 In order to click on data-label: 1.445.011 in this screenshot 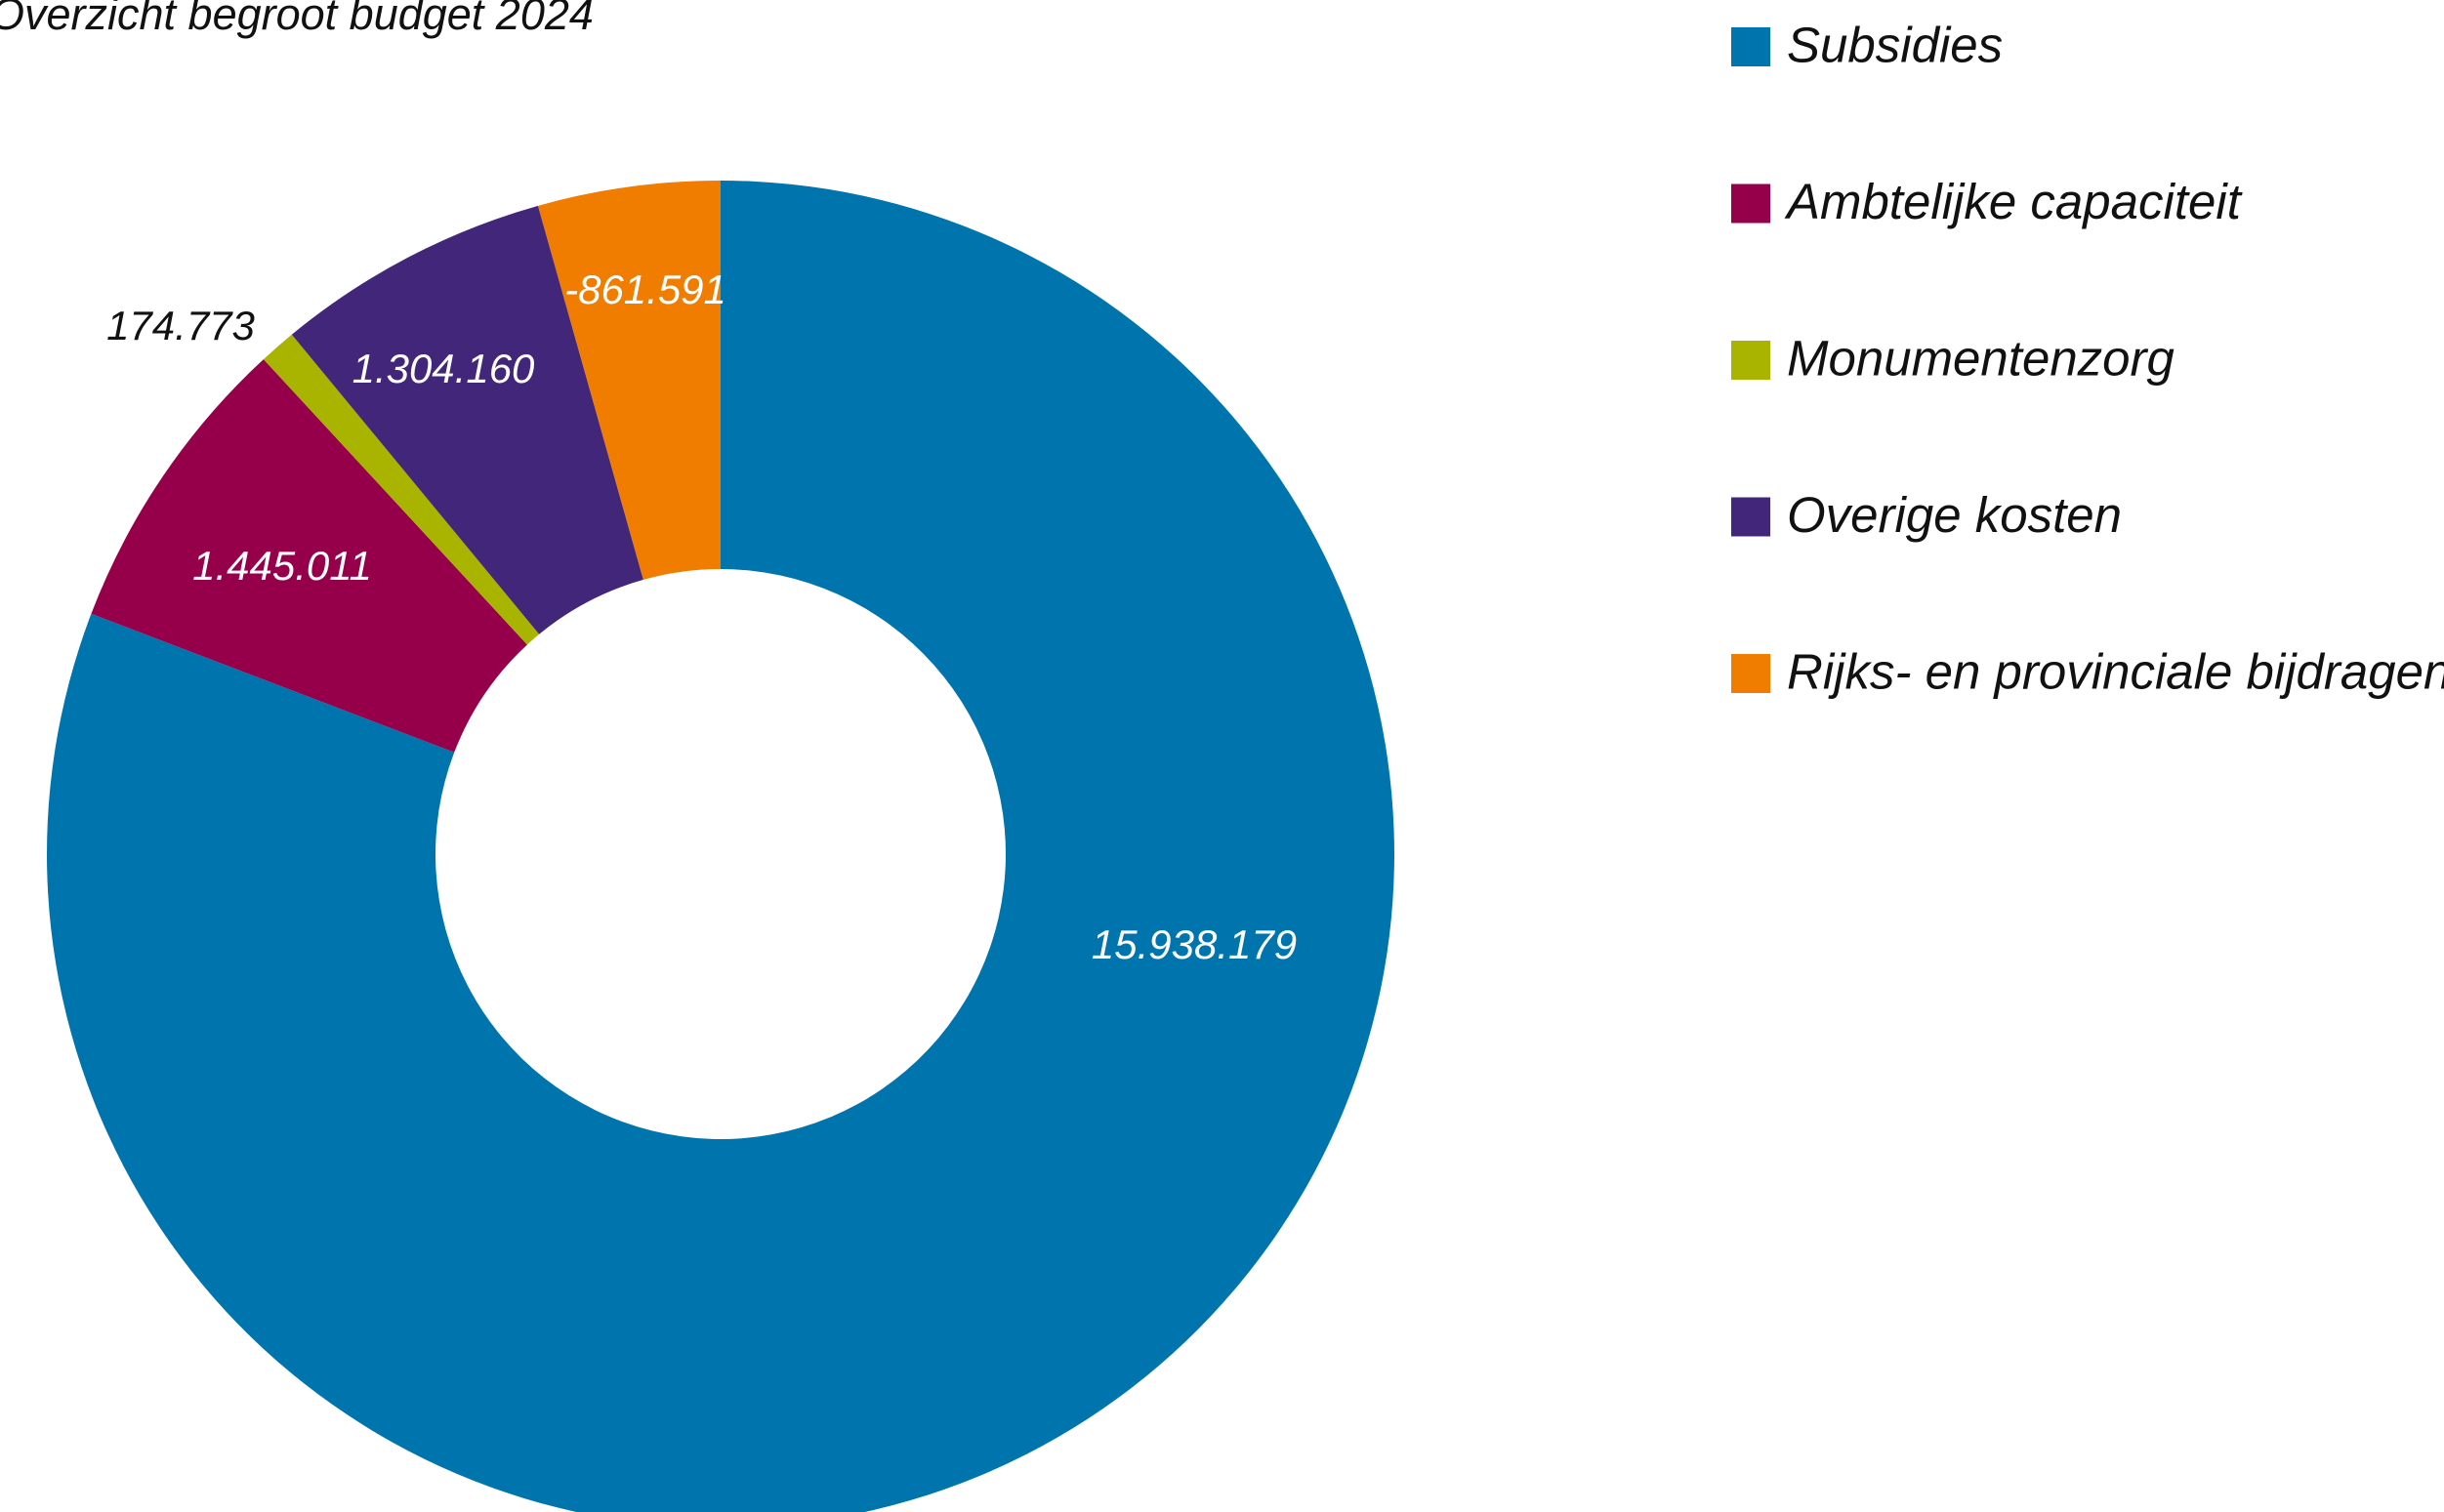, I will do `click(282, 566)`.